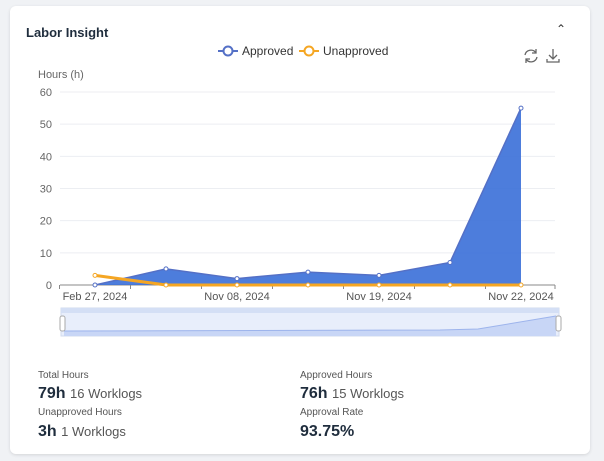 The height and width of the screenshot is (461, 604). I want to click on approved-hours-number: 76h, so click(314, 393).